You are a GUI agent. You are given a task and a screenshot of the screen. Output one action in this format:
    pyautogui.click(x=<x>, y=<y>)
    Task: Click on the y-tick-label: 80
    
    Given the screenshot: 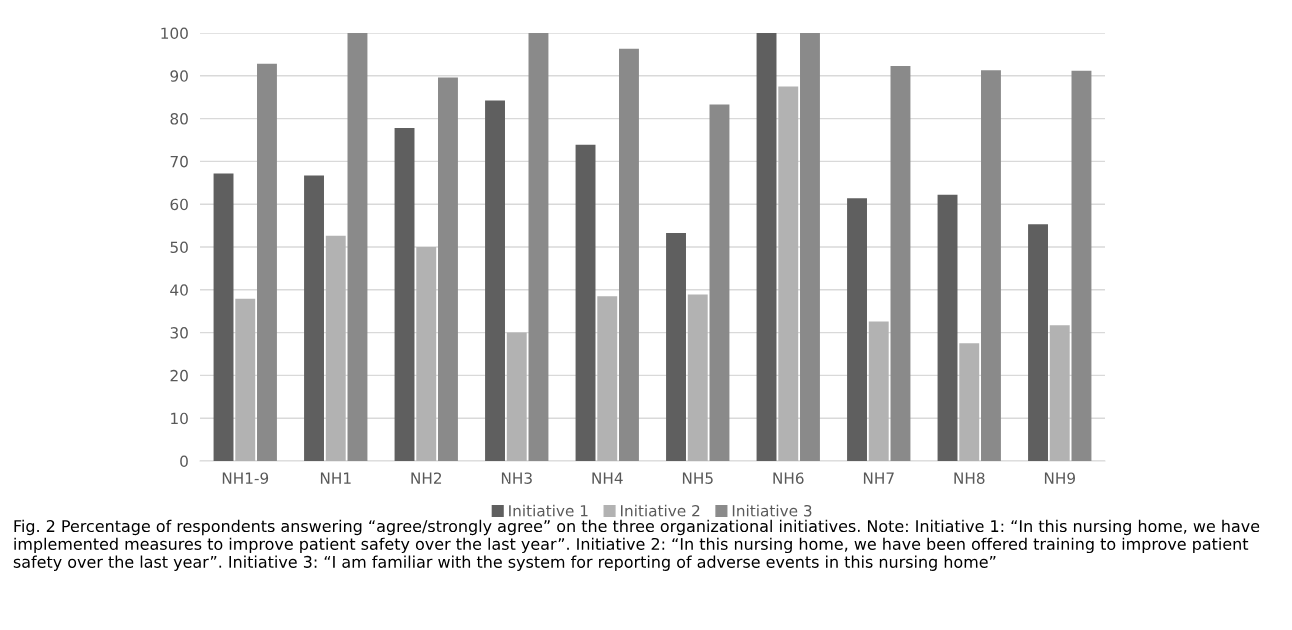 What is the action you would take?
    pyautogui.click(x=179, y=119)
    